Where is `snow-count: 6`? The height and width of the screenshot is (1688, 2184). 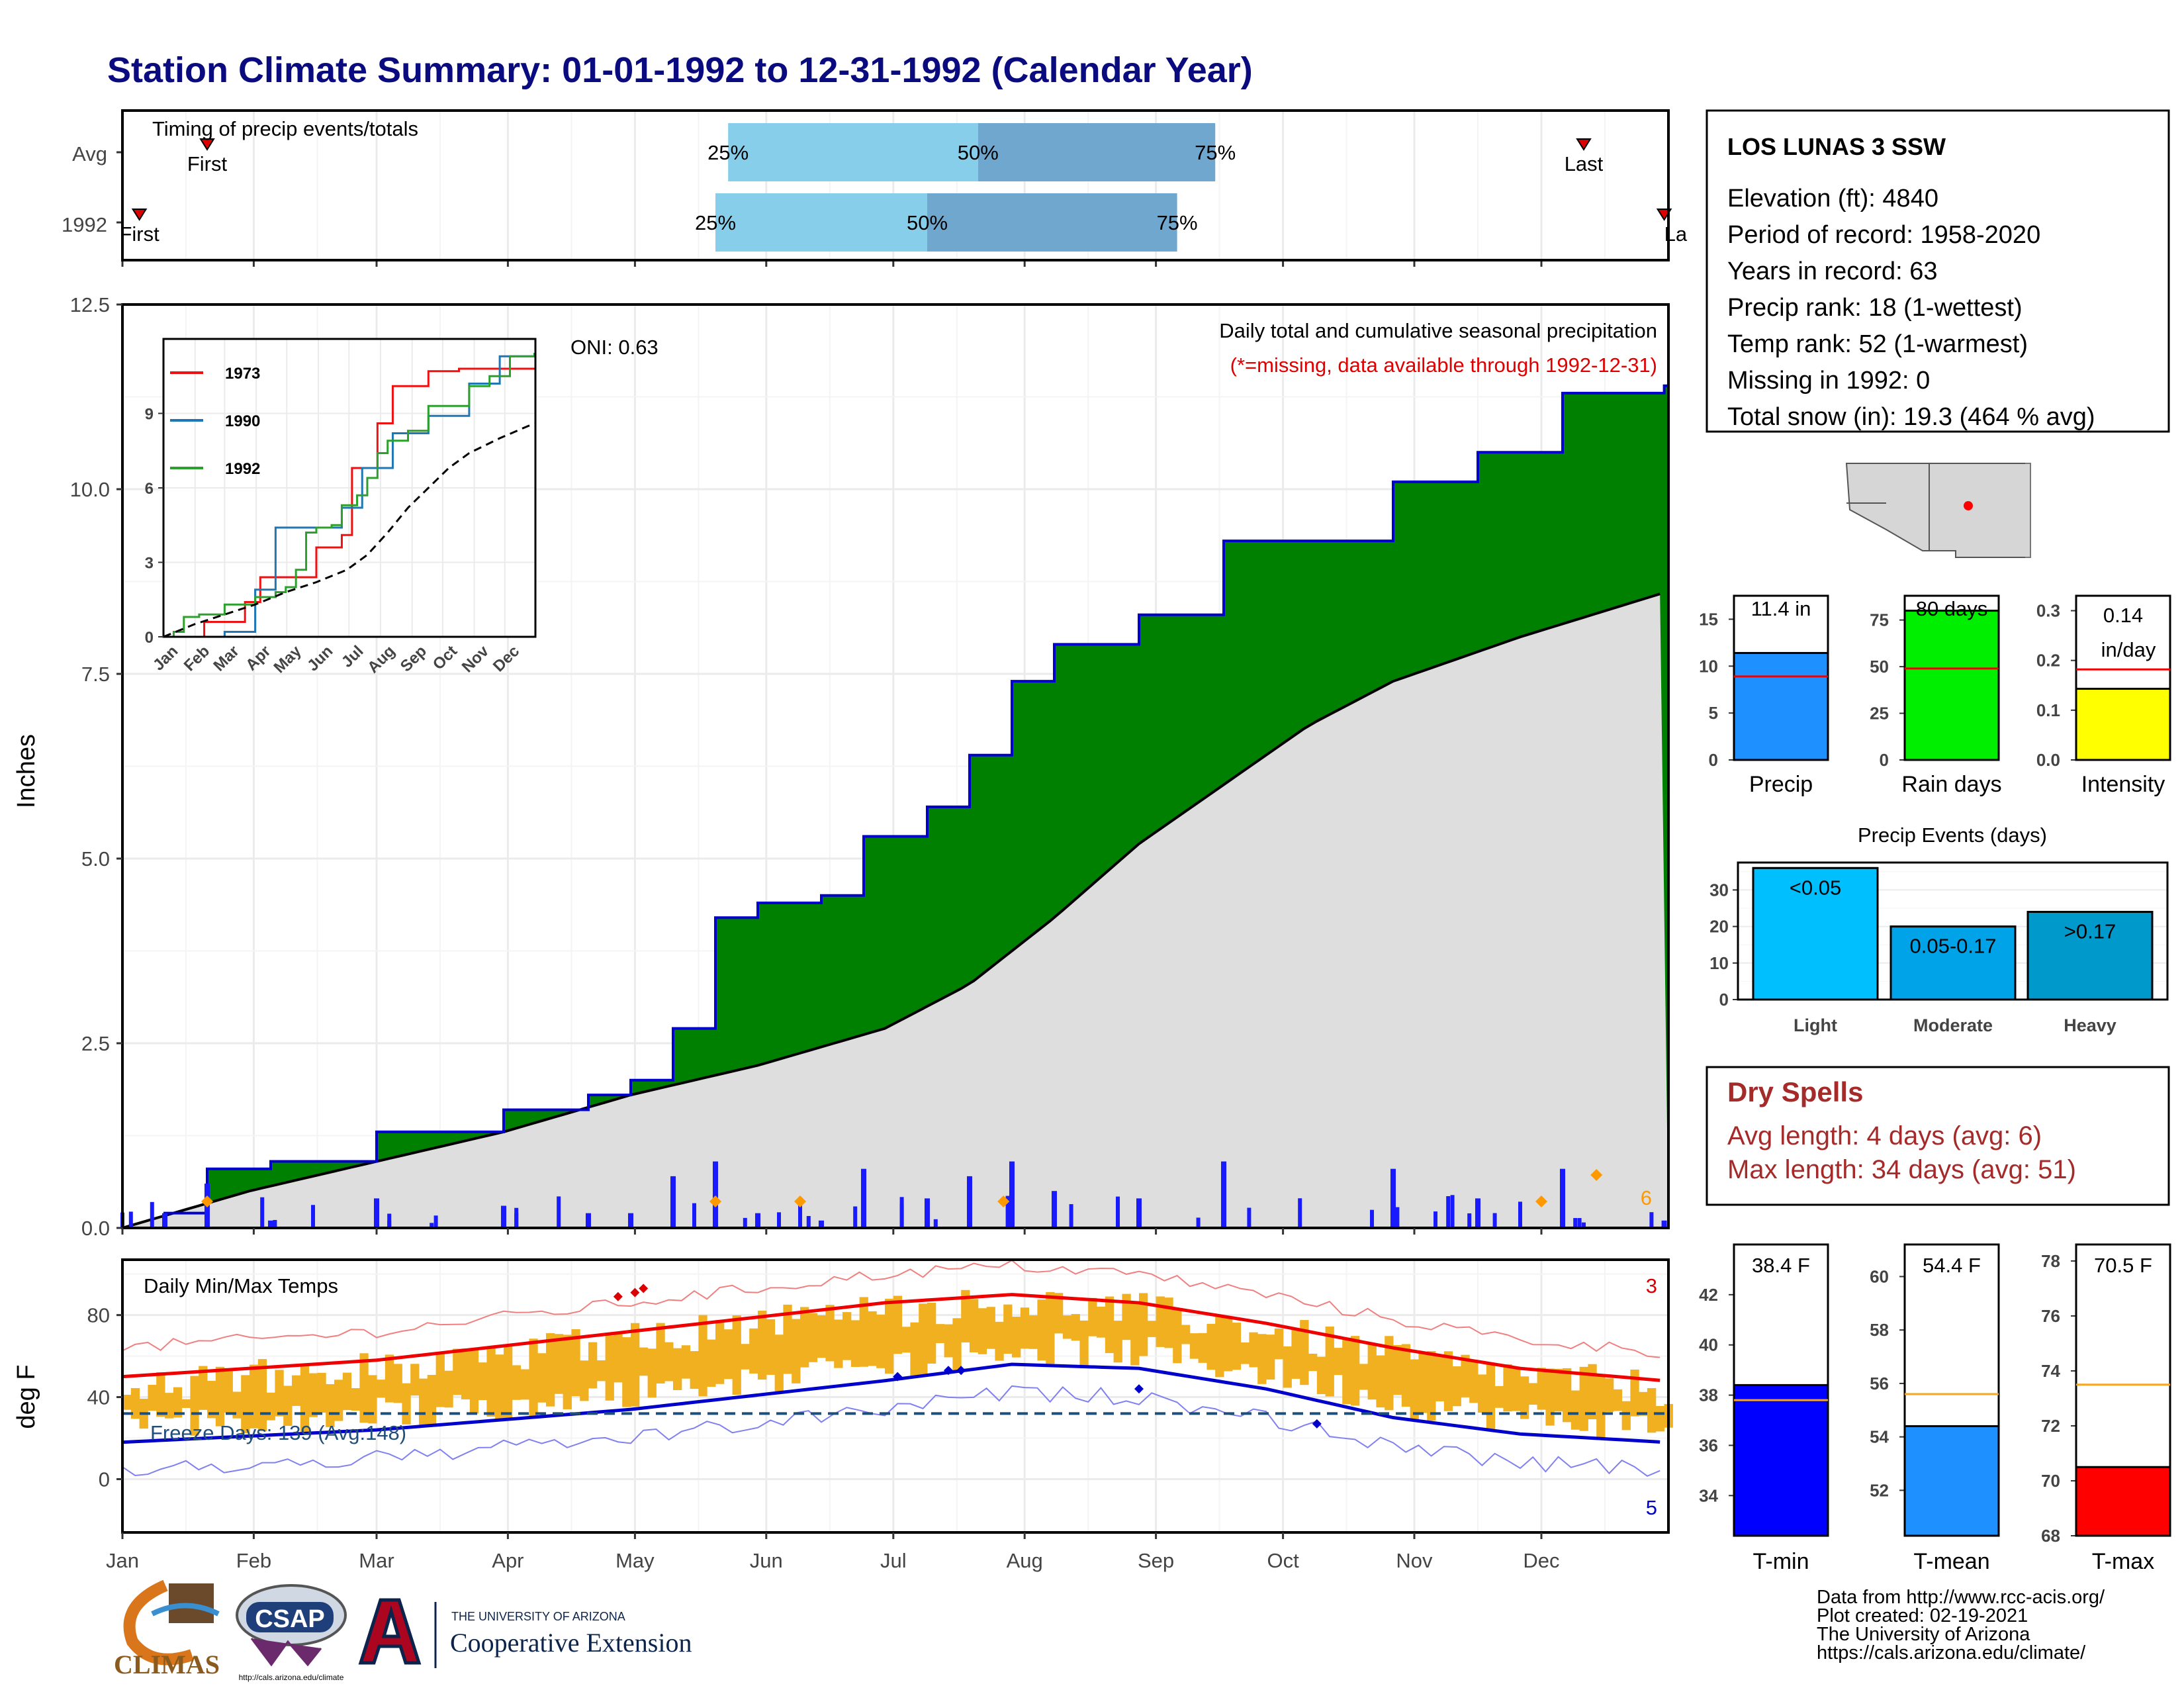 snow-count: 6 is located at coordinates (1646, 1197).